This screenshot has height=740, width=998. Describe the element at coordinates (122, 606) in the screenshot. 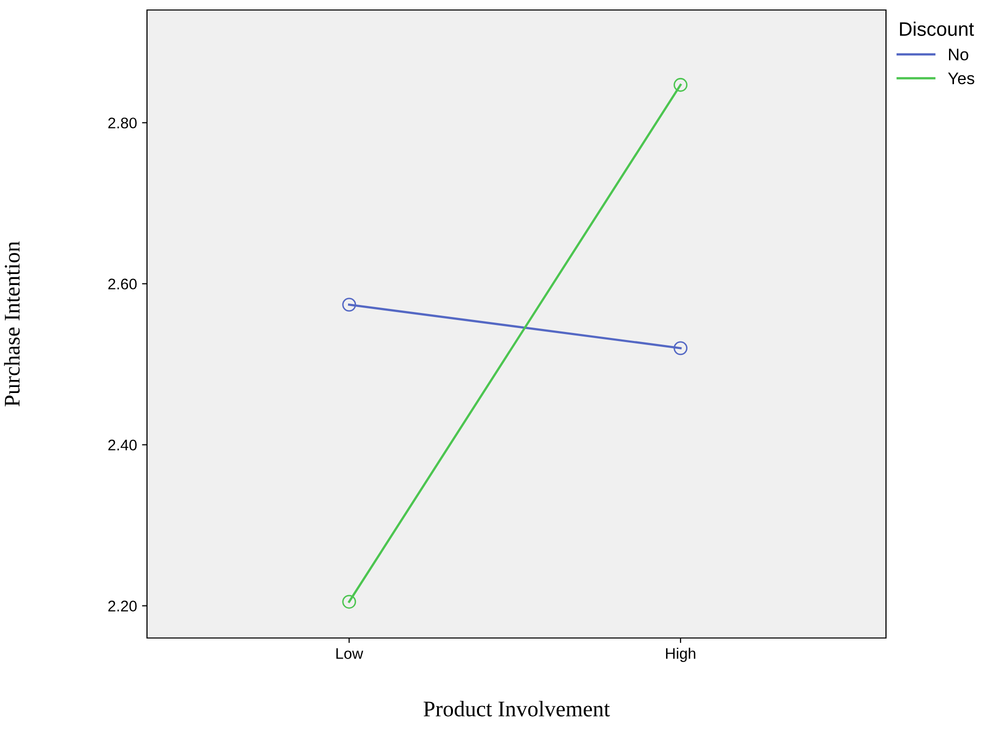

I see `y-tick-label: 2.20` at that location.